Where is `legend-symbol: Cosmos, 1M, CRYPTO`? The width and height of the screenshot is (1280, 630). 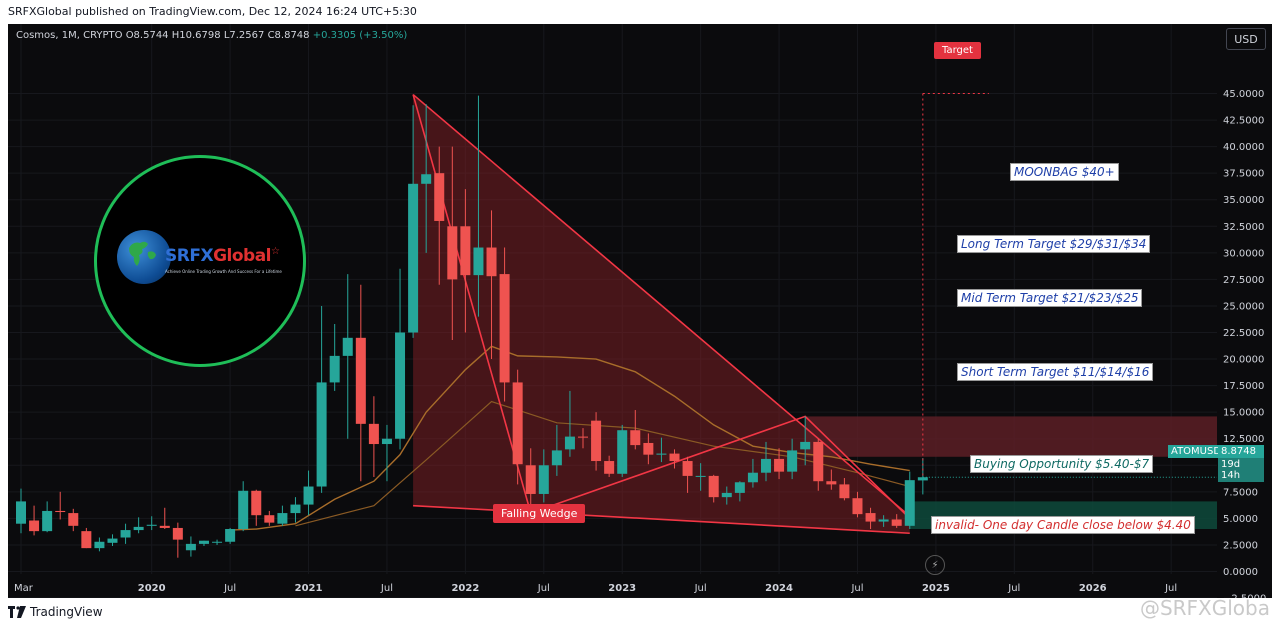 legend-symbol: Cosmos, 1M, CRYPTO is located at coordinates (69, 35).